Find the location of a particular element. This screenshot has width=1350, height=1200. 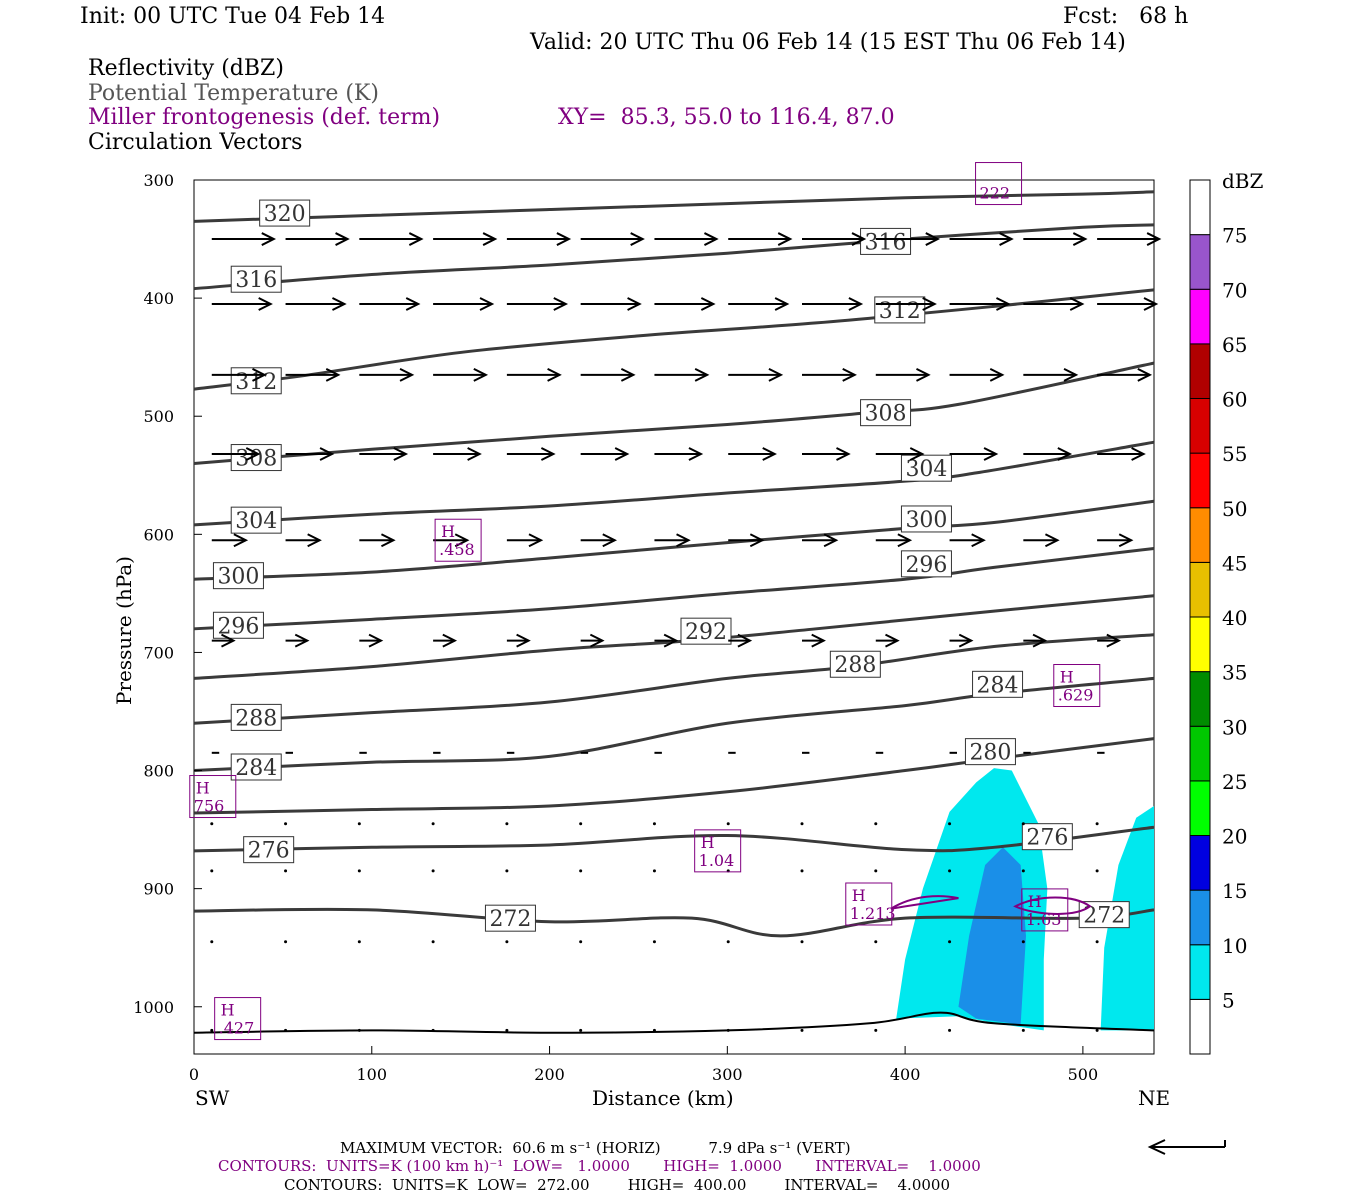

theta-contour-label: 320 is located at coordinates (285, 214).